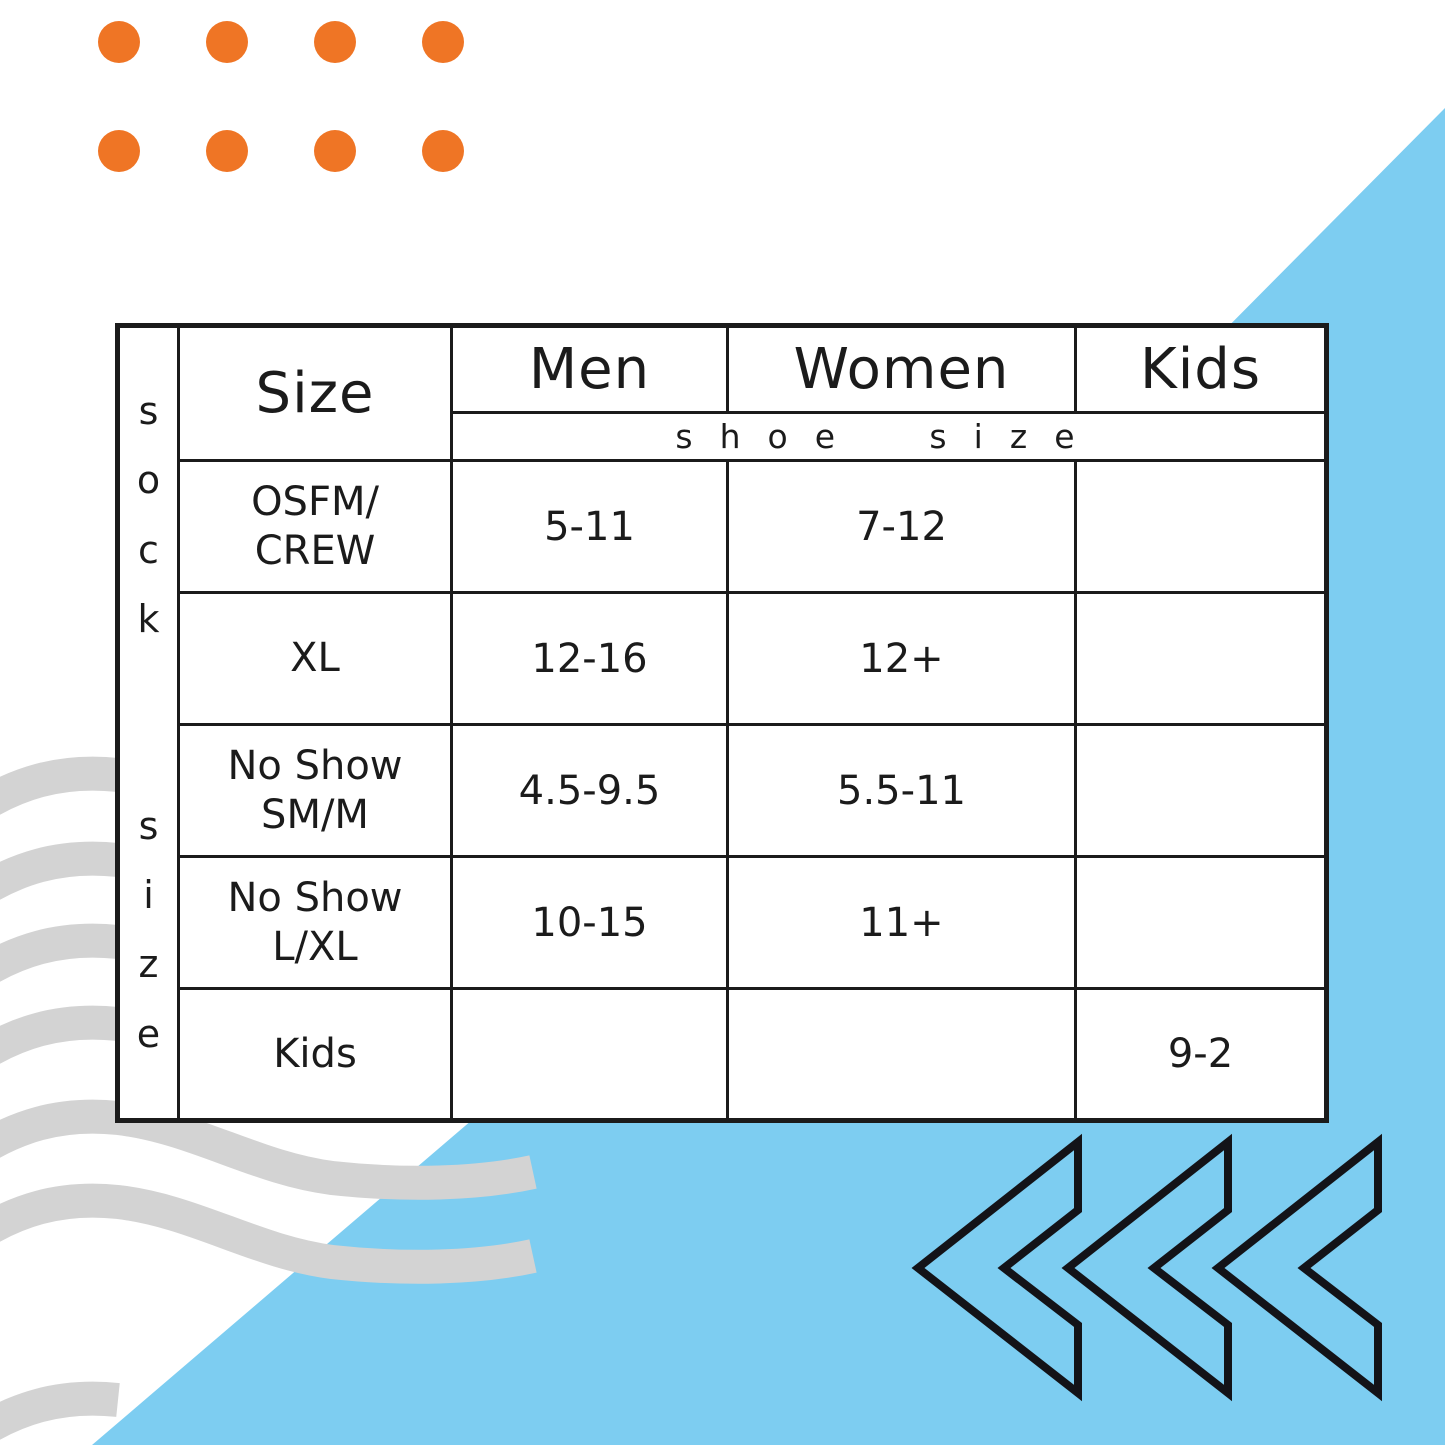 Image resolution: width=1445 pixels, height=1445 pixels. What do you see at coordinates (1201, 1054) in the screenshot?
I see `kids-value: 9-2` at bounding box center [1201, 1054].